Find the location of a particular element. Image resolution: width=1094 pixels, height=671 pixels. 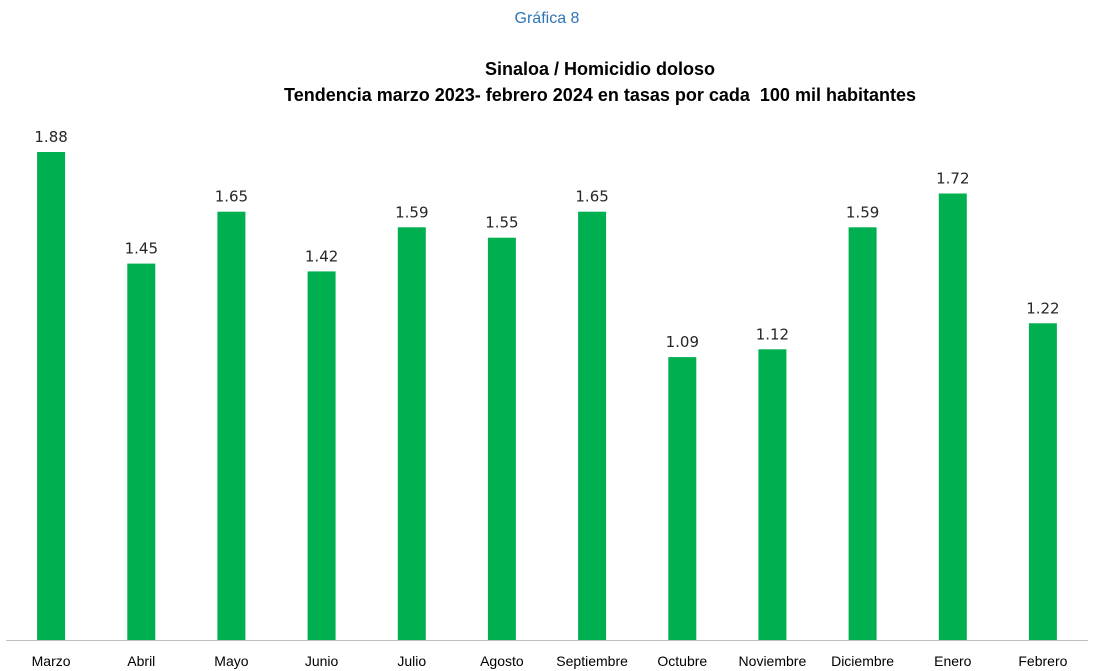

x-tick-label-febrero: Febrero is located at coordinates (1042, 661).